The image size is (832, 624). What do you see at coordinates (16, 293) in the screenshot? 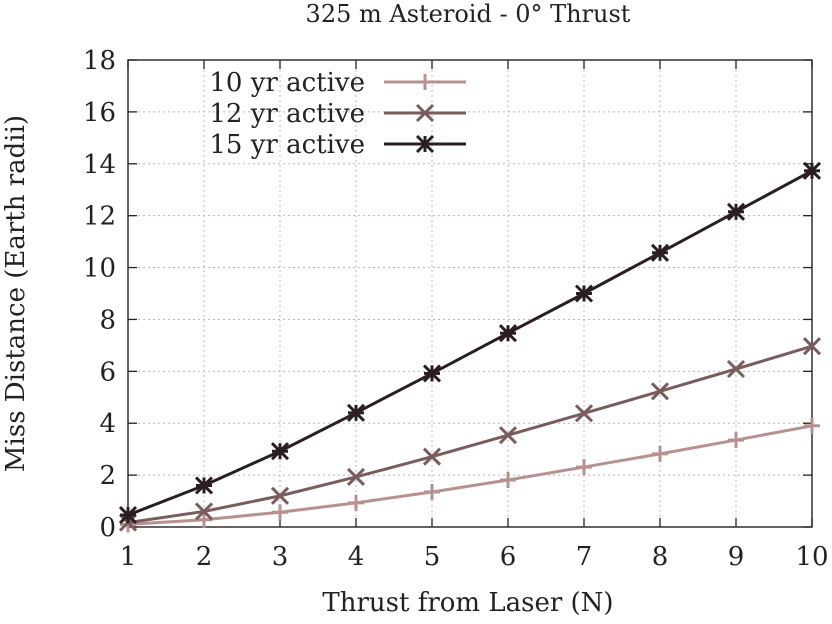
I see `y-axis-label: Miss Distance (Earth radii)` at bounding box center [16, 293].